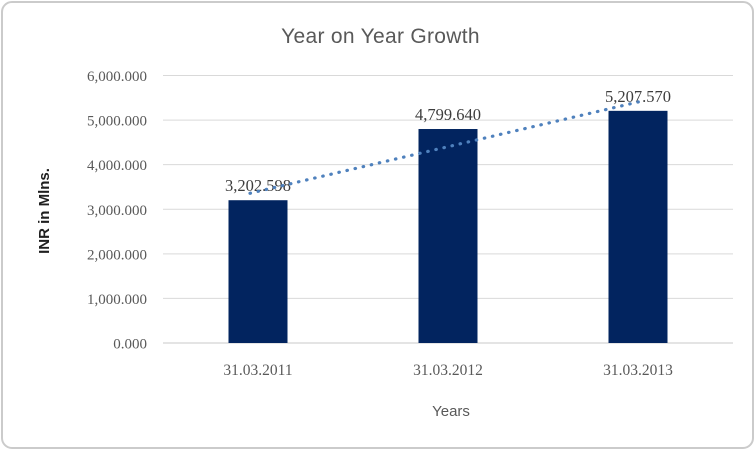 This screenshot has width=755, height=450. Describe the element at coordinates (448, 370) in the screenshot. I see `x-tick-label: 31.03.2012` at that location.